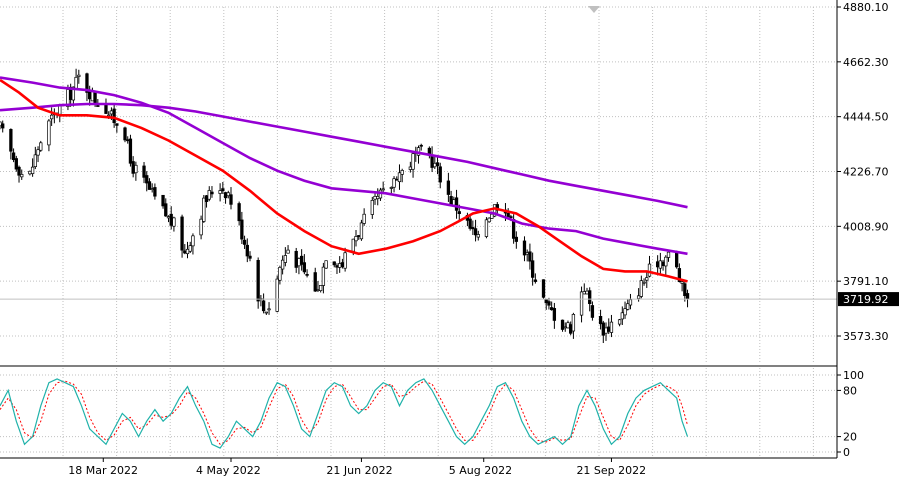  I want to click on stochastic-main-line, so click(344, 413).